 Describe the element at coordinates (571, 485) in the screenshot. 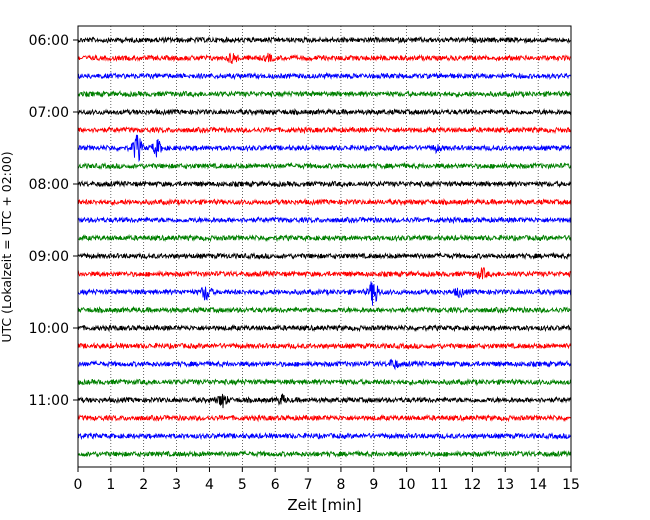

I see `x-tick-label-15: 15` at that location.